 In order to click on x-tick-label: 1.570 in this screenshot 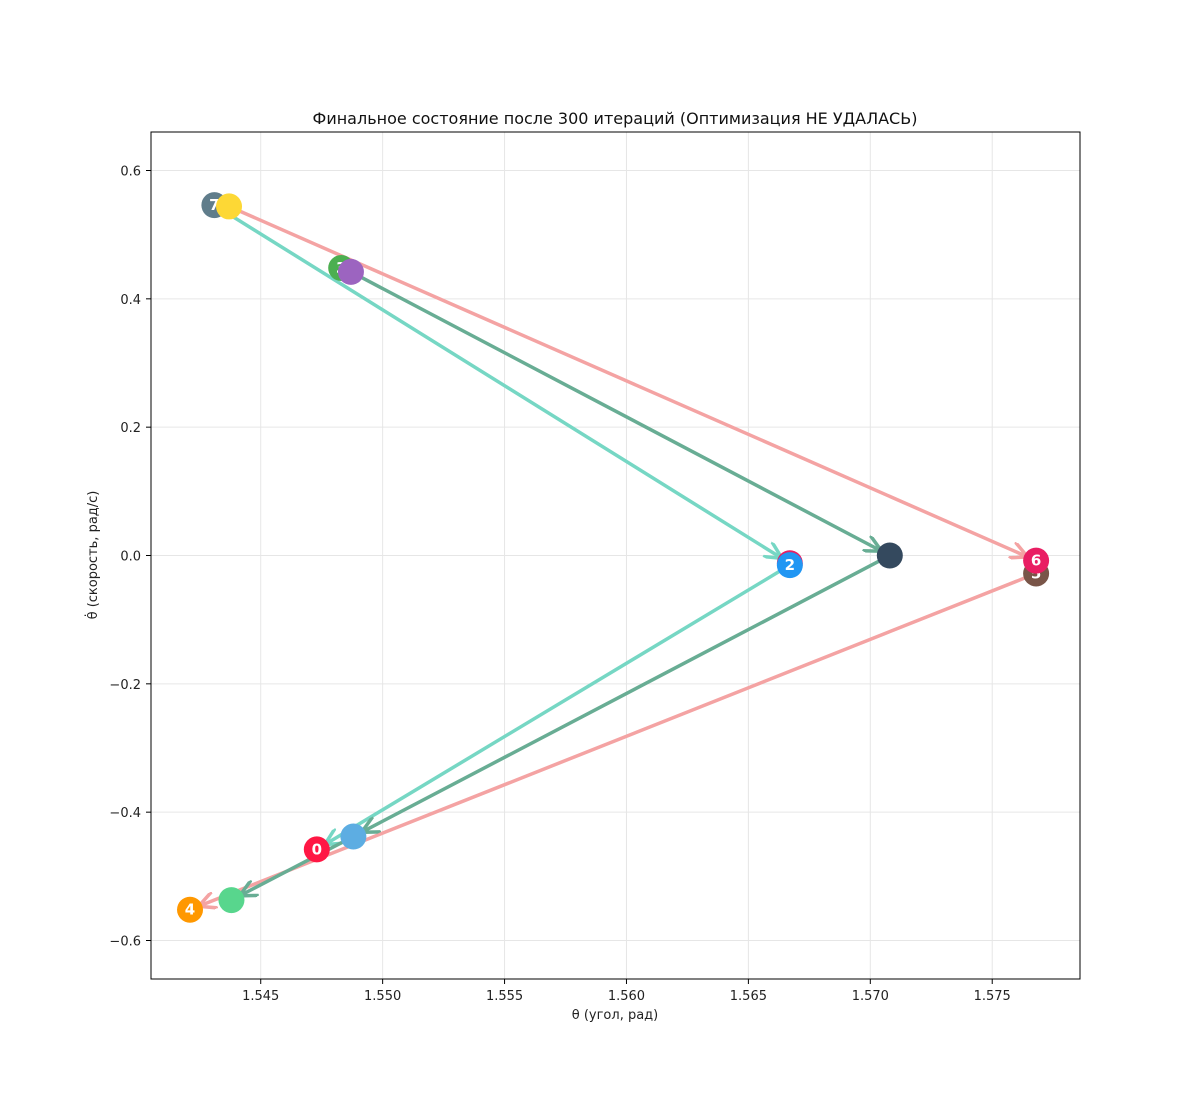, I will do `click(870, 996)`.